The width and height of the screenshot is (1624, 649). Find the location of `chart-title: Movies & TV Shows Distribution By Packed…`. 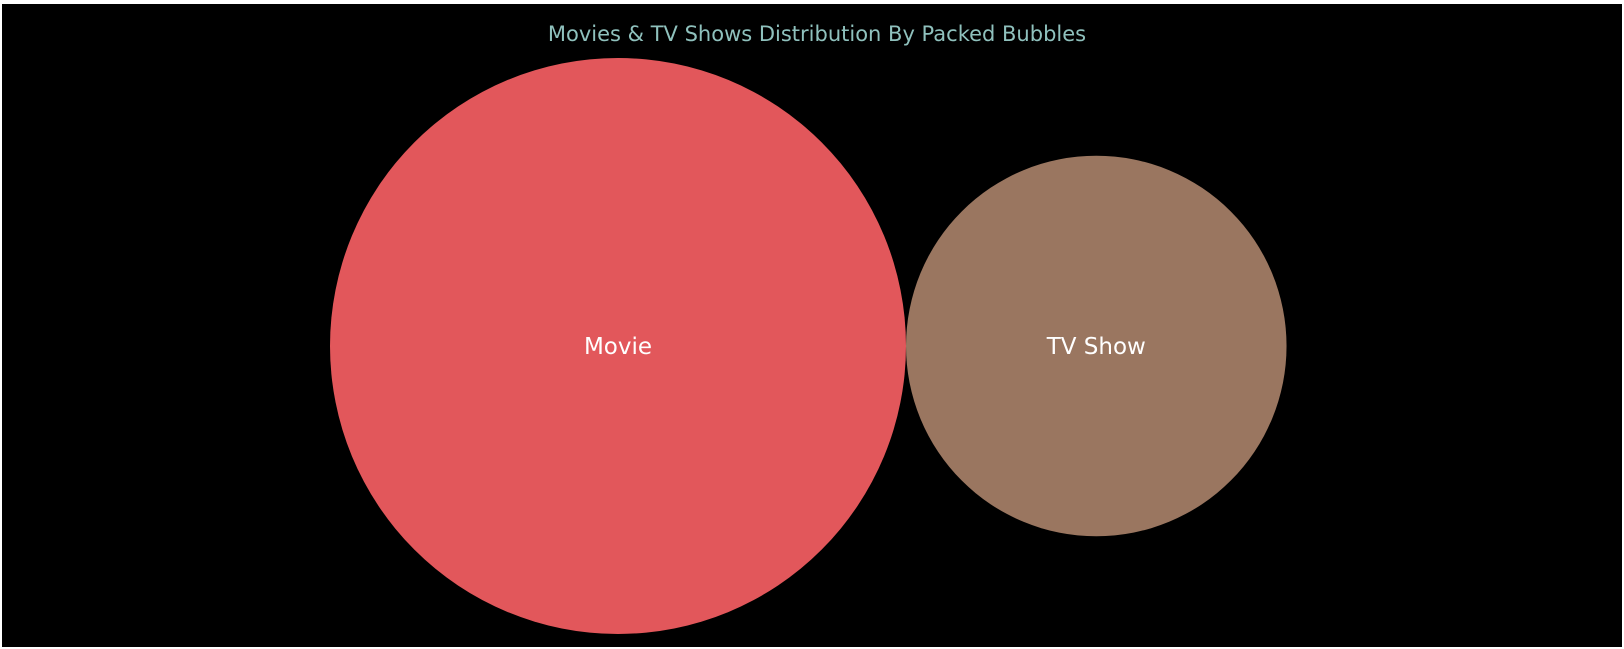

chart-title: Movies & TV Shows Distribution By Packed… is located at coordinates (817, 34).